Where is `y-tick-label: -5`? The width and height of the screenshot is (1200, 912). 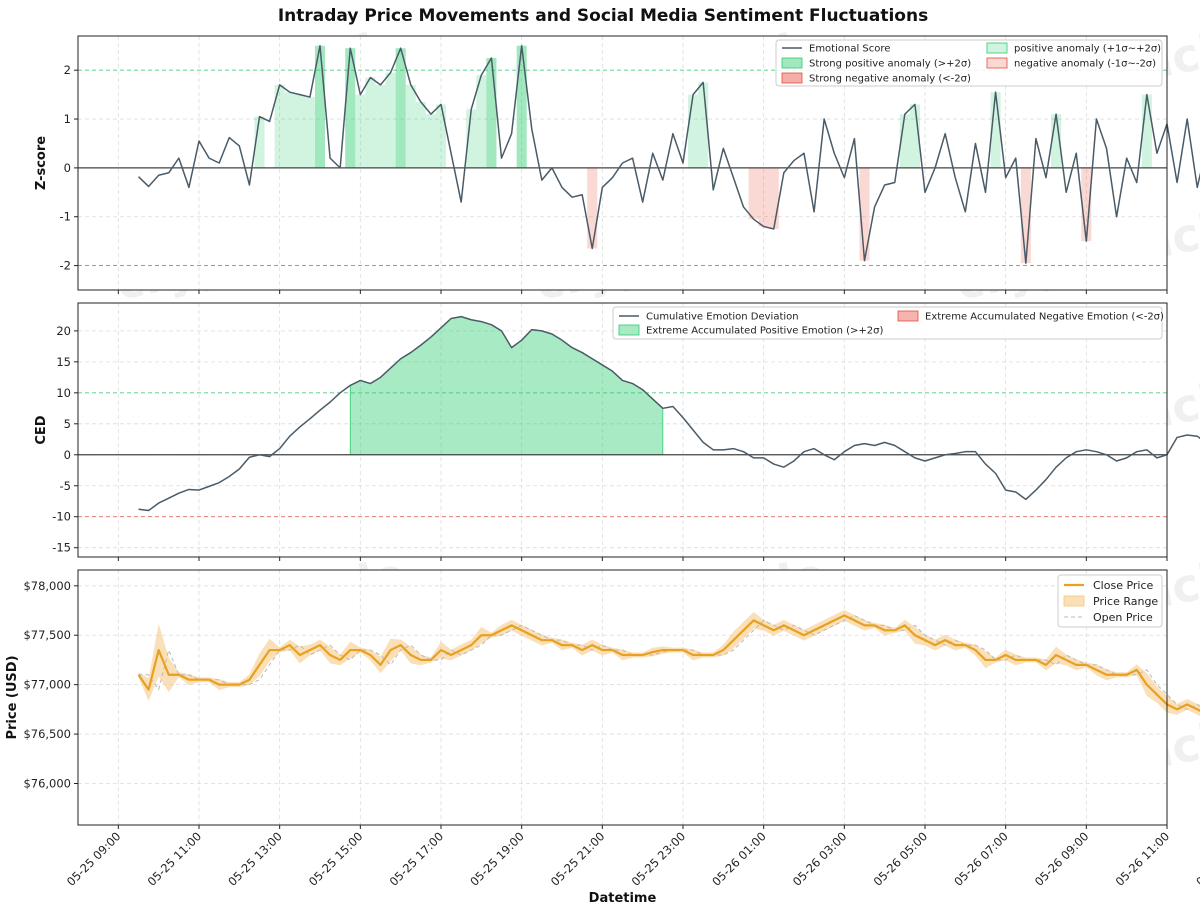 y-tick-label: -5 is located at coordinates (65, 486).